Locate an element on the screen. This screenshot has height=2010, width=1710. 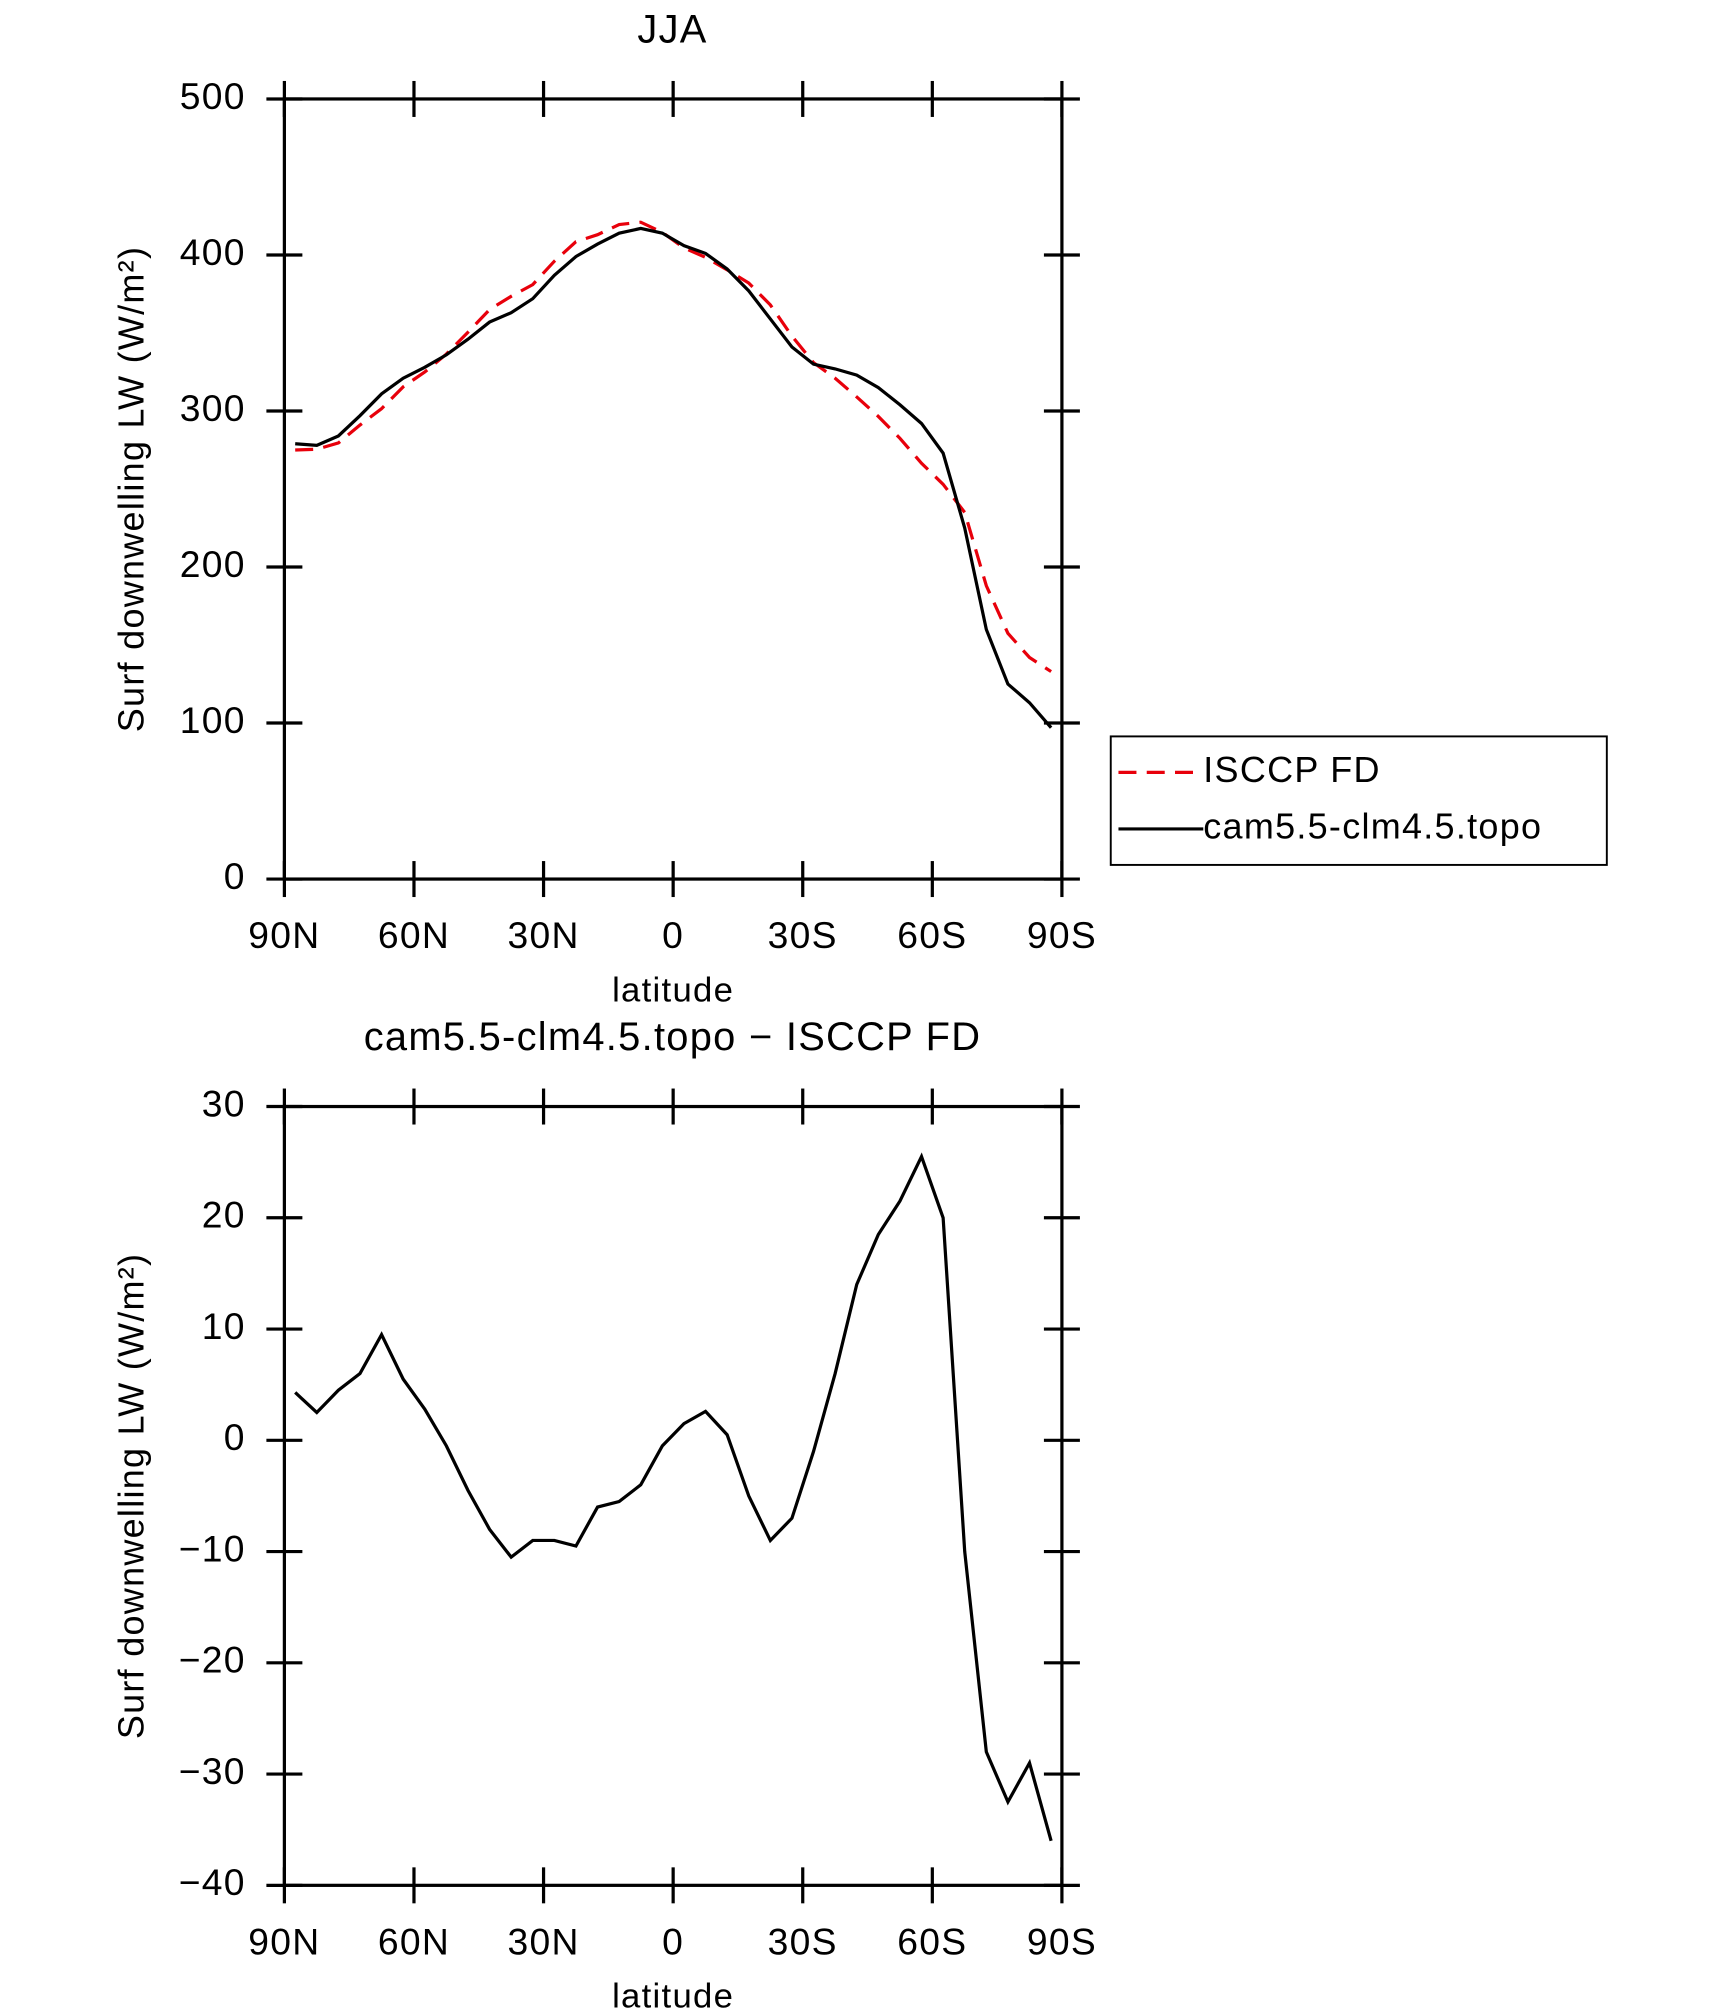
y-tick-label: 200 is located at coordinates (213, 564).